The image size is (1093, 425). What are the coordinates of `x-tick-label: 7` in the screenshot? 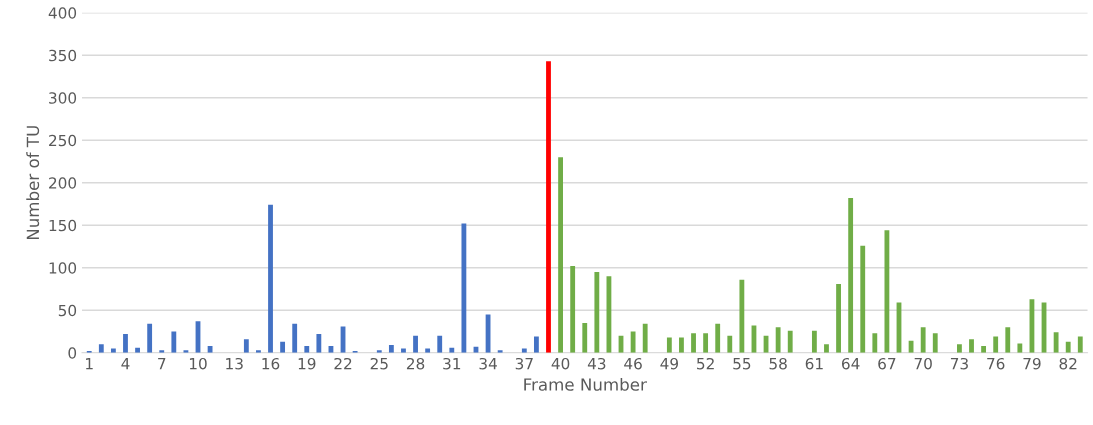 It's located at (162, 364).